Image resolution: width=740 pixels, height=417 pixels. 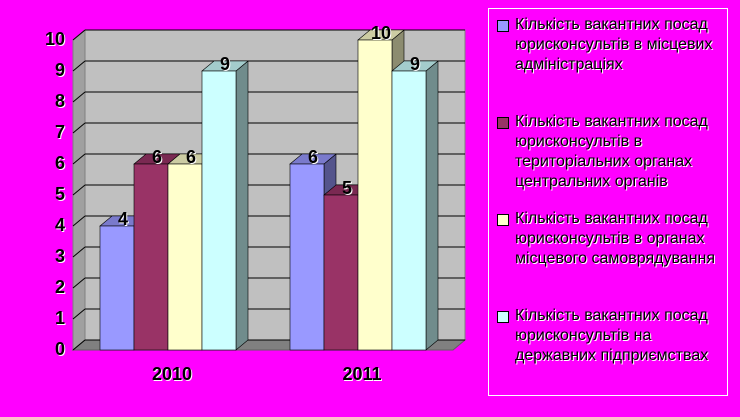 What do you see at coordinates (60, 349) in the screenshot?
I see `y-tick-label: 0` at bounding box center [60, 349].